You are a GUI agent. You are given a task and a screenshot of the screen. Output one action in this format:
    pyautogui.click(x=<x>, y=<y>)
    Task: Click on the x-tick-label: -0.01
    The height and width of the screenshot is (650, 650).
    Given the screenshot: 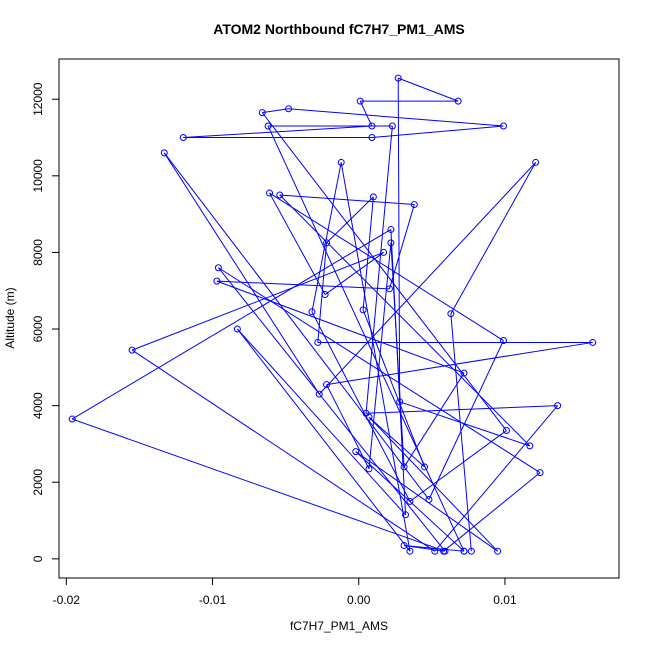 What is the action you would take?
    pyautogui.click(x=213, y=600)
    